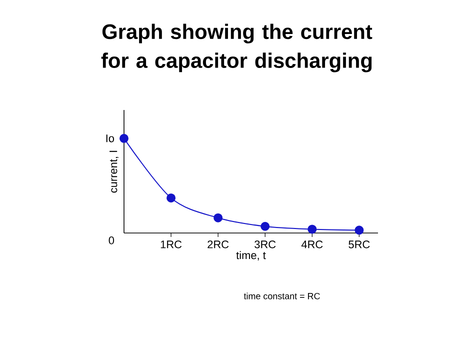  Describe the element at coordinates (312, 244) in the screenshot. I see `x-tick-label: 4RC` at that location.